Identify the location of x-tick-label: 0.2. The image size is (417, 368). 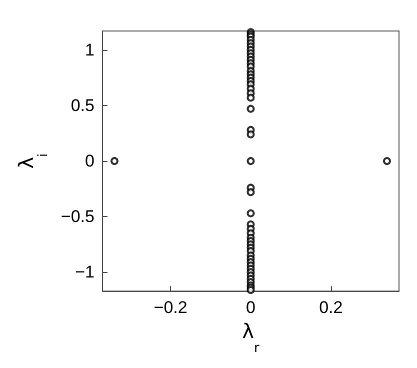
(331, 308).